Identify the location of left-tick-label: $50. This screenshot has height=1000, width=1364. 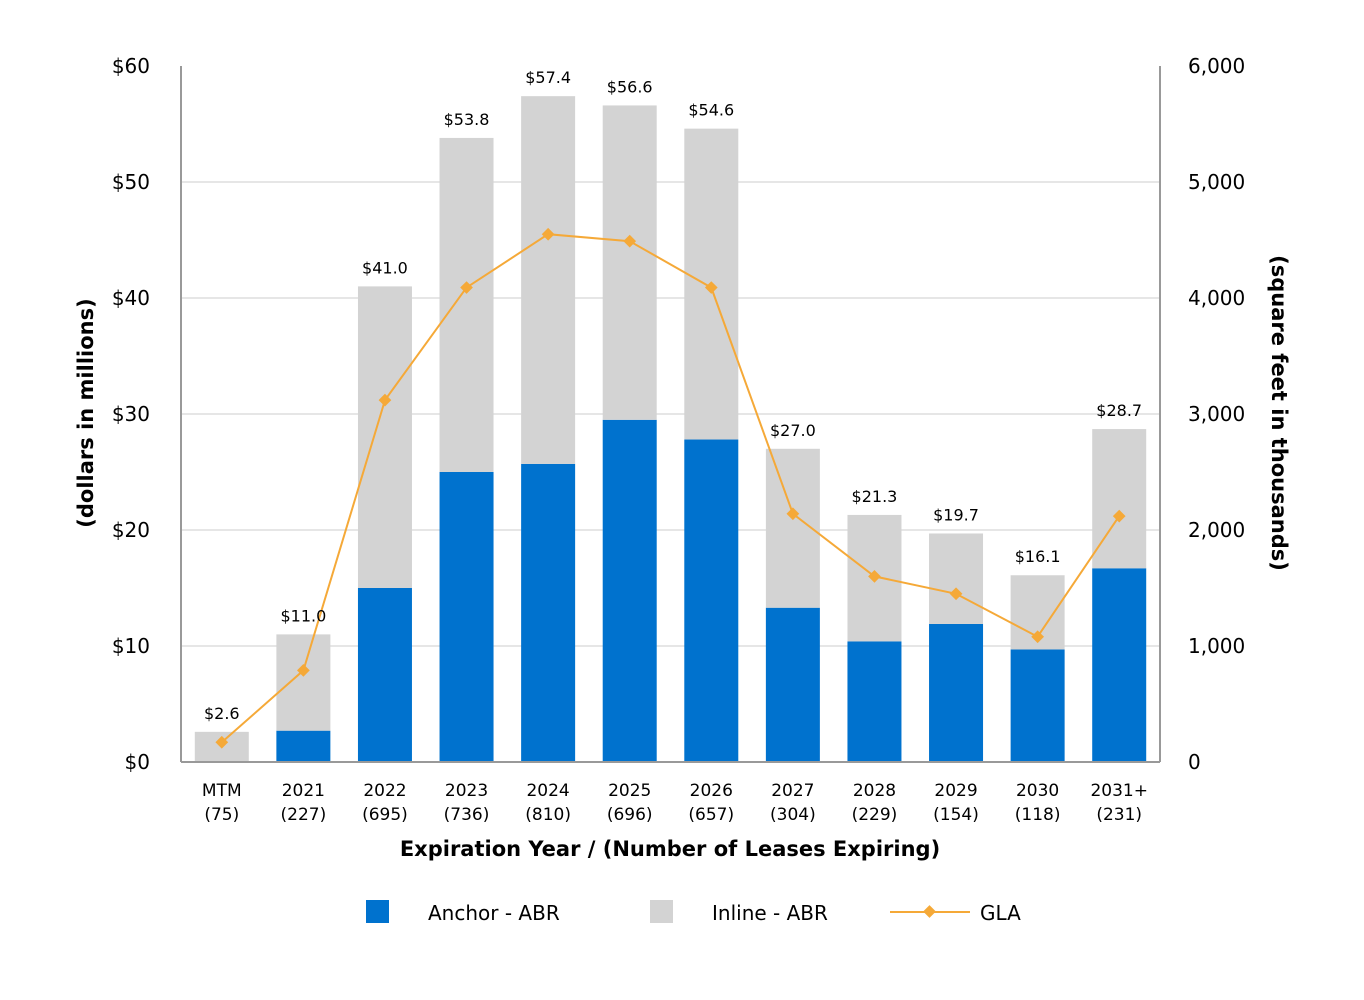
(131, 182).